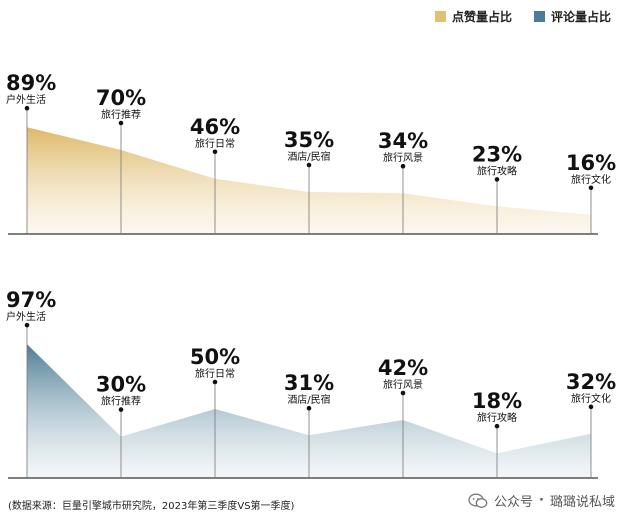  What do you see at coordinates (31, 83) in the screenshot?
I see `value-label: 89%` at bounding box center [31, 83].